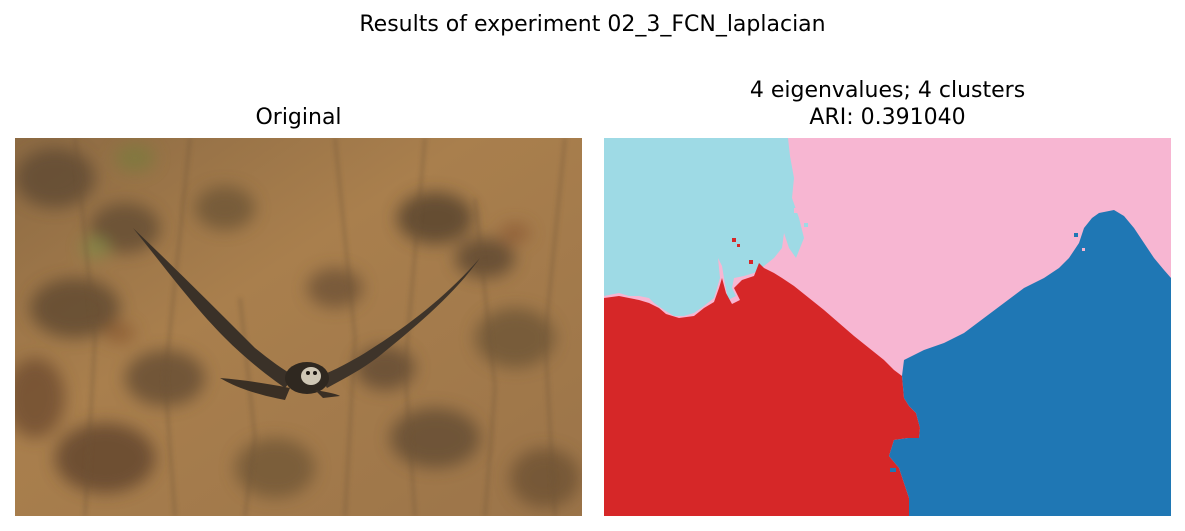  What do you see at coordinates (306, 314) in the screenshot?
I see `hawk` at bounding box center [306, 314].